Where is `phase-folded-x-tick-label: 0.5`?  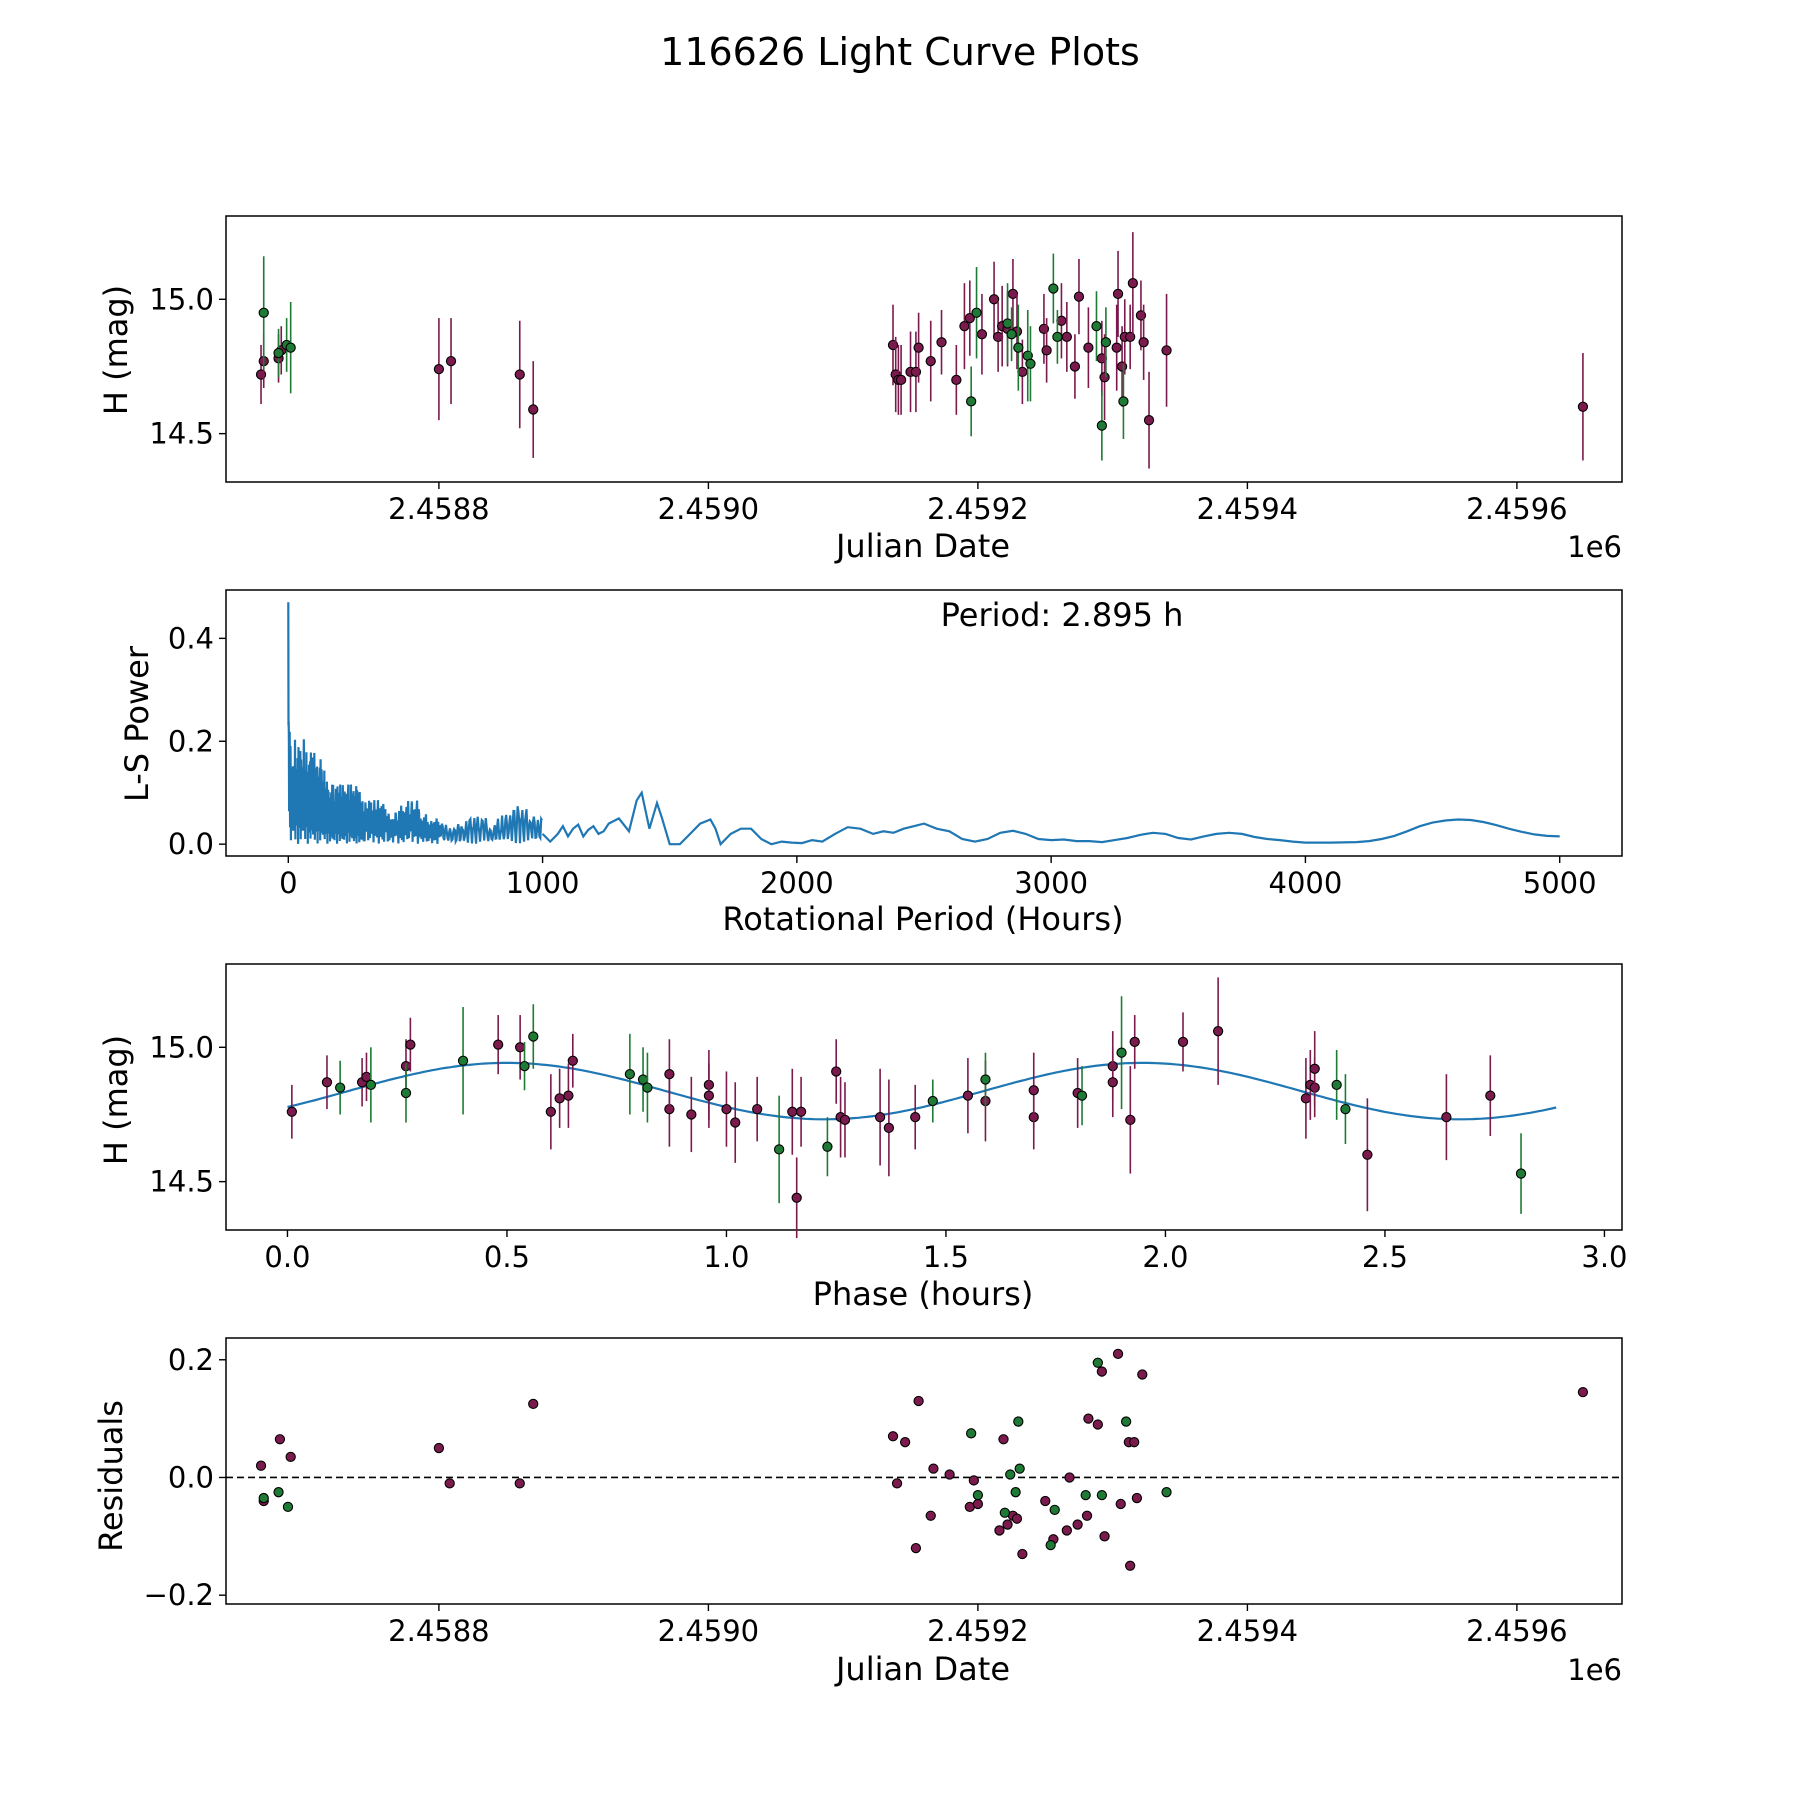 phase-folded-x-tick-label: 0.5 is located at coordinates (507, 1257).